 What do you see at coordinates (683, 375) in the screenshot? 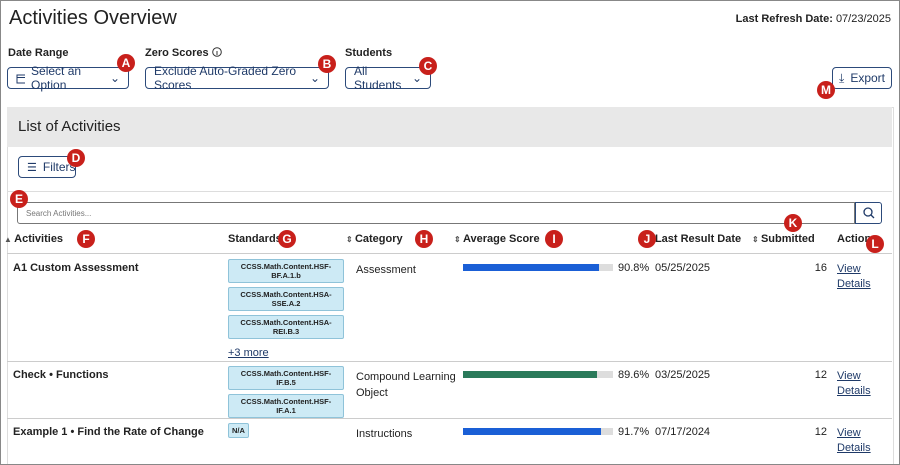
I see `result-date: 03/25/2025` at bounding box center [683, 375].